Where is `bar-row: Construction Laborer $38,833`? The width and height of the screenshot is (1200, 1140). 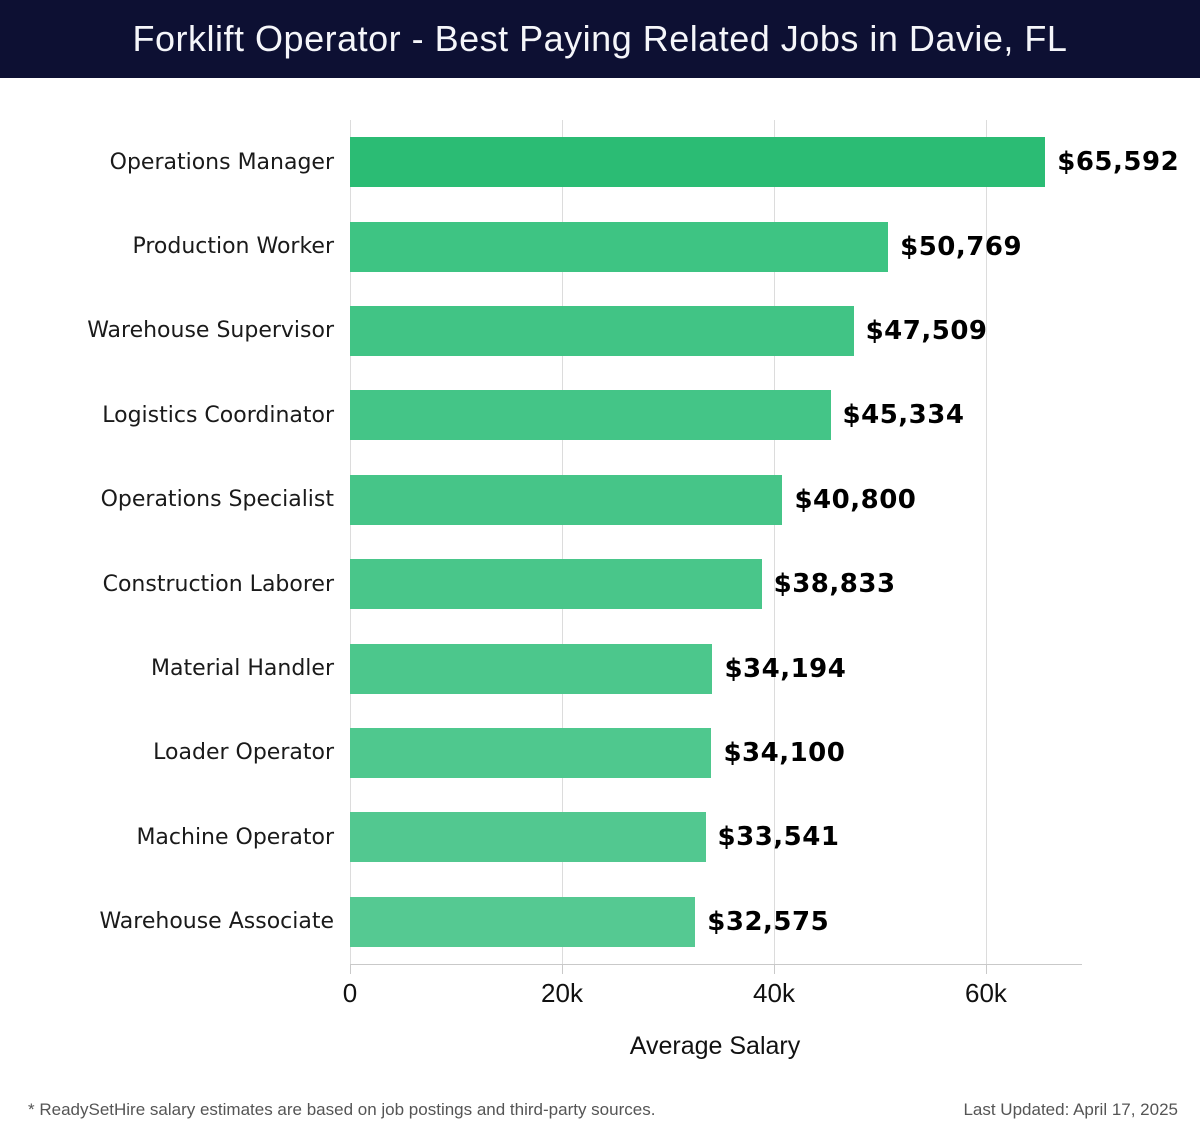 bar-row: Construction Laborer $38,833 is located at coordinates (600, 584).